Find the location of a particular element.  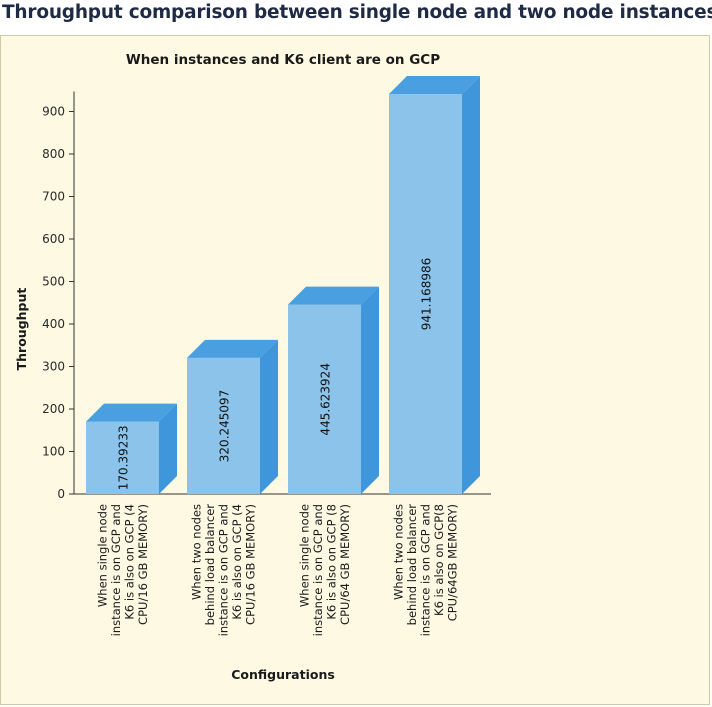

bar-value-label: 320.245097 is located at coordinates (225, 426).